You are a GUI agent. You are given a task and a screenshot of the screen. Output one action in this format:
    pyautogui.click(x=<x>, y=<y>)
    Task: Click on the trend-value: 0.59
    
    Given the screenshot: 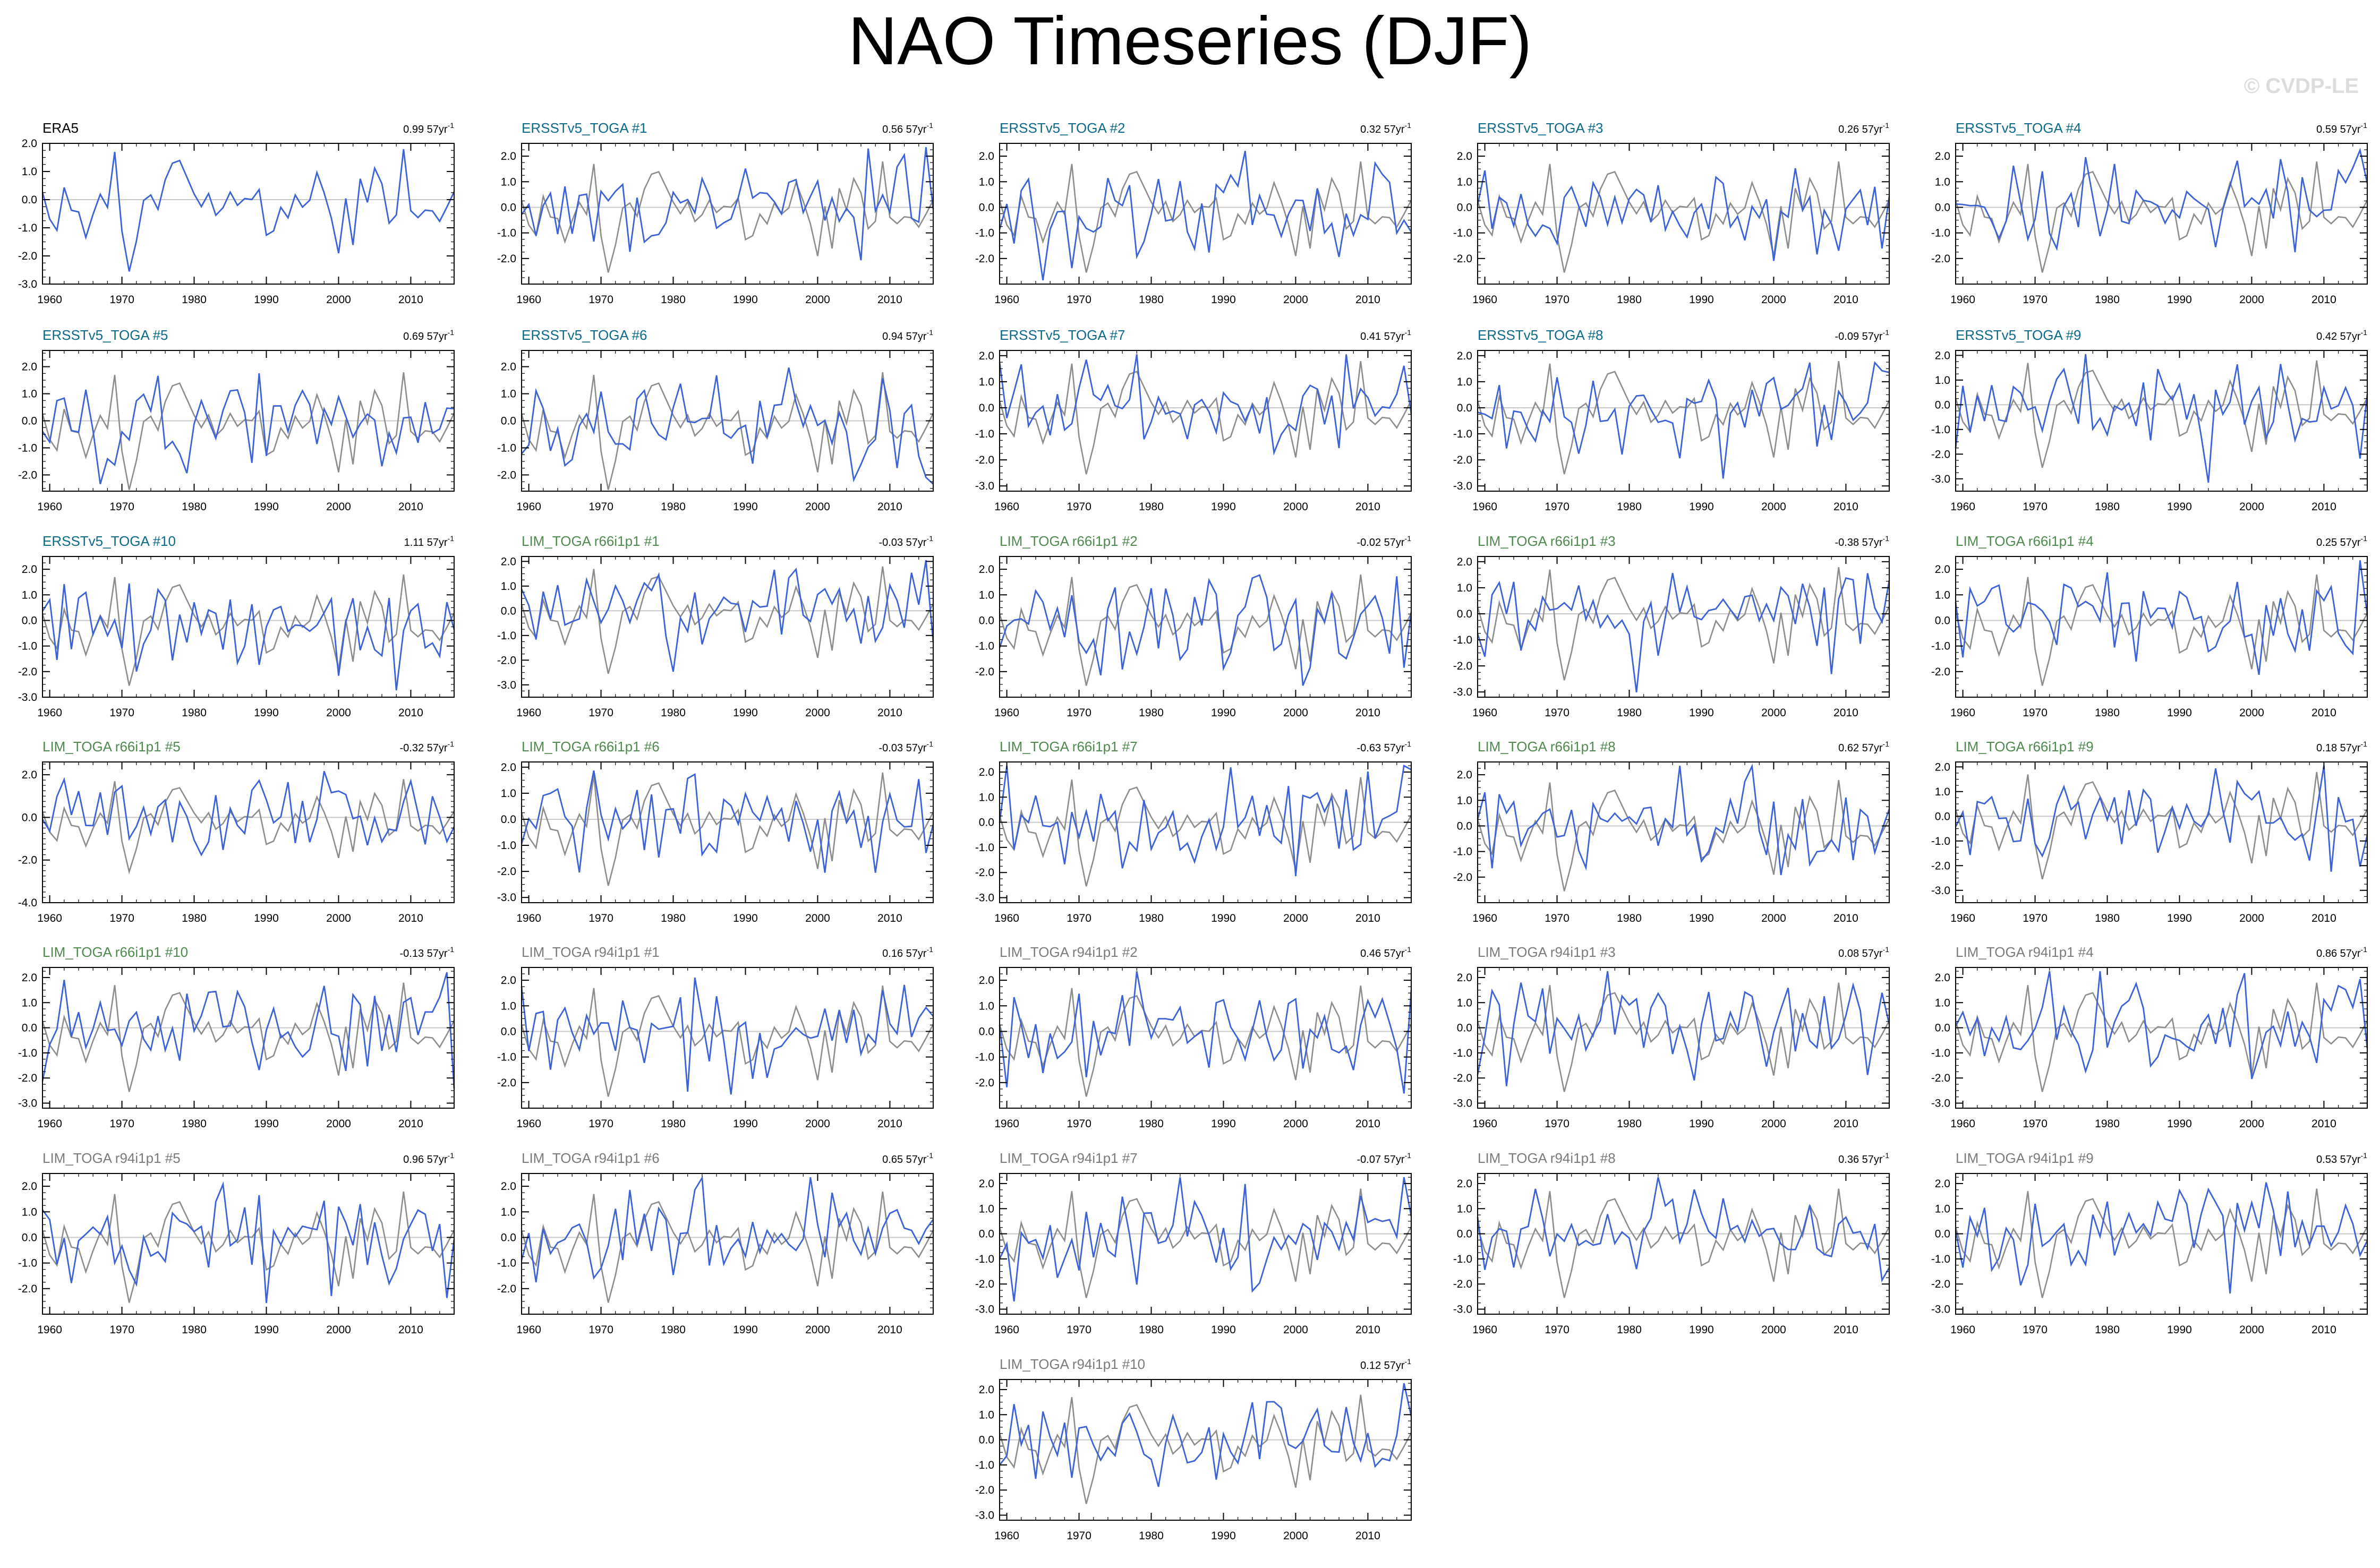 What is the action you would take?
    pyautogui.click(x=2328, y=129)
    